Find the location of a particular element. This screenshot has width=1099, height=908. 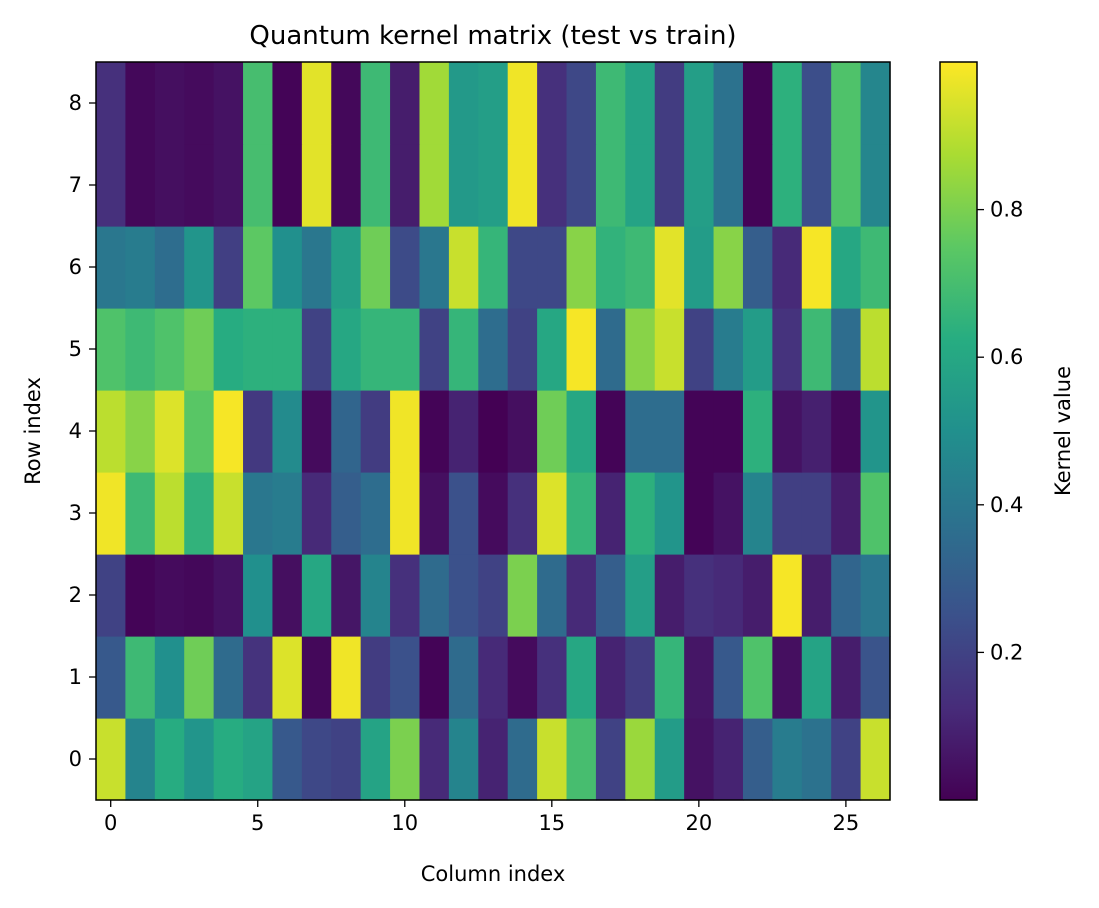

x-tick-label: 15 is located at coordinates (551, 823).